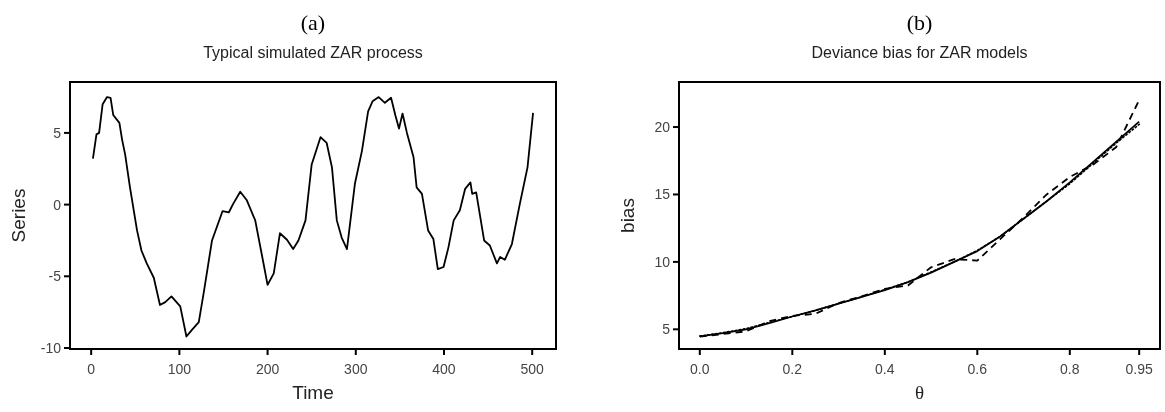 Image resolution: width=1165 pixels, height=412 pixels. What do you see at coordinates (700, 369) in the screenshot?
I see `x-tick-label: 0.0` at bounding box center [700, 369].